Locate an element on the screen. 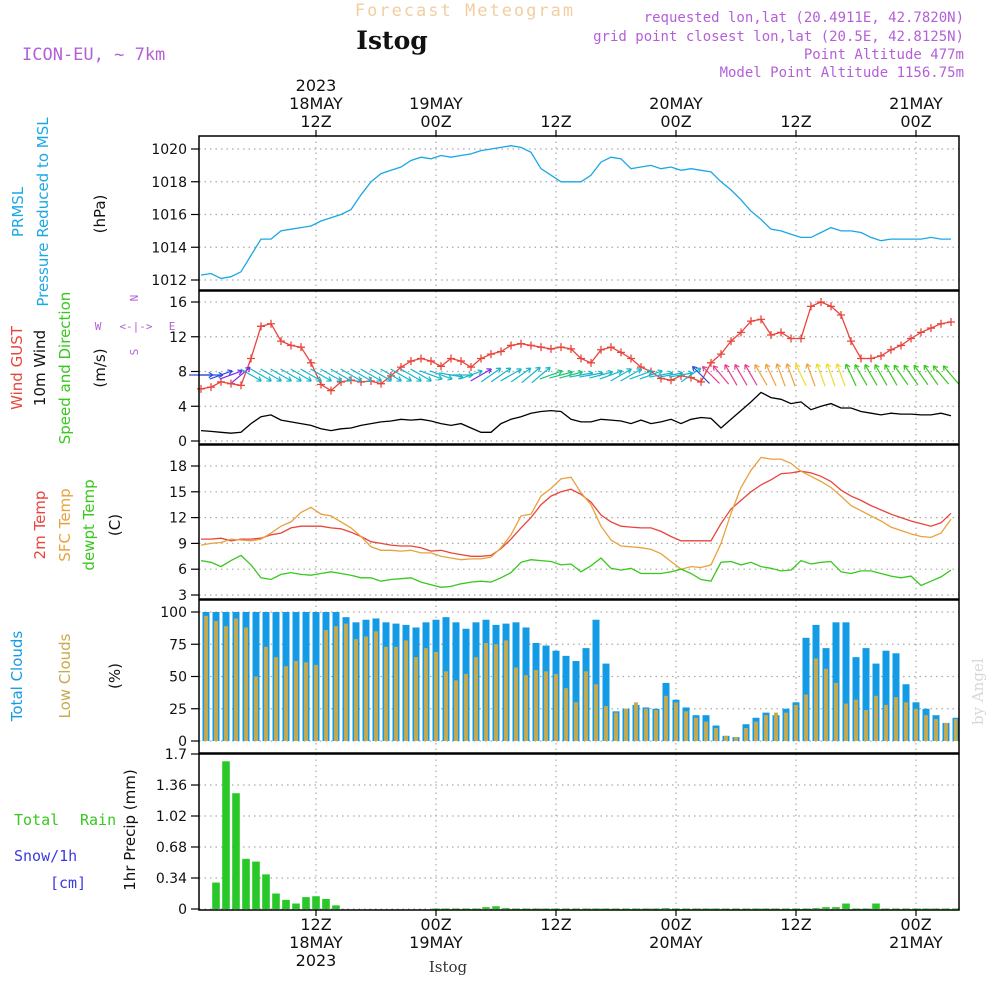 Image resolution: width=1000 pixels, height=1000 pixels. x-tick-label-top: 2023 is located at coordinates (316, 85).